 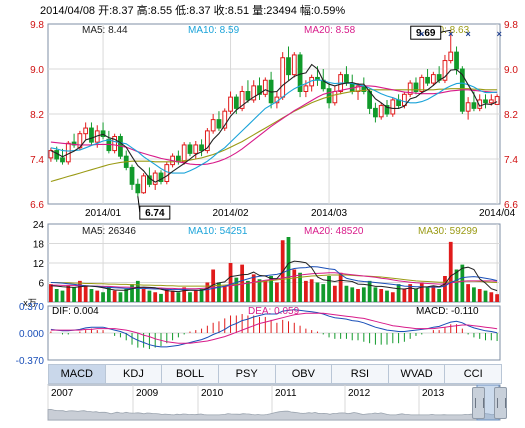 I want to click on volume-ma20-line, so click(x=274, y=281).